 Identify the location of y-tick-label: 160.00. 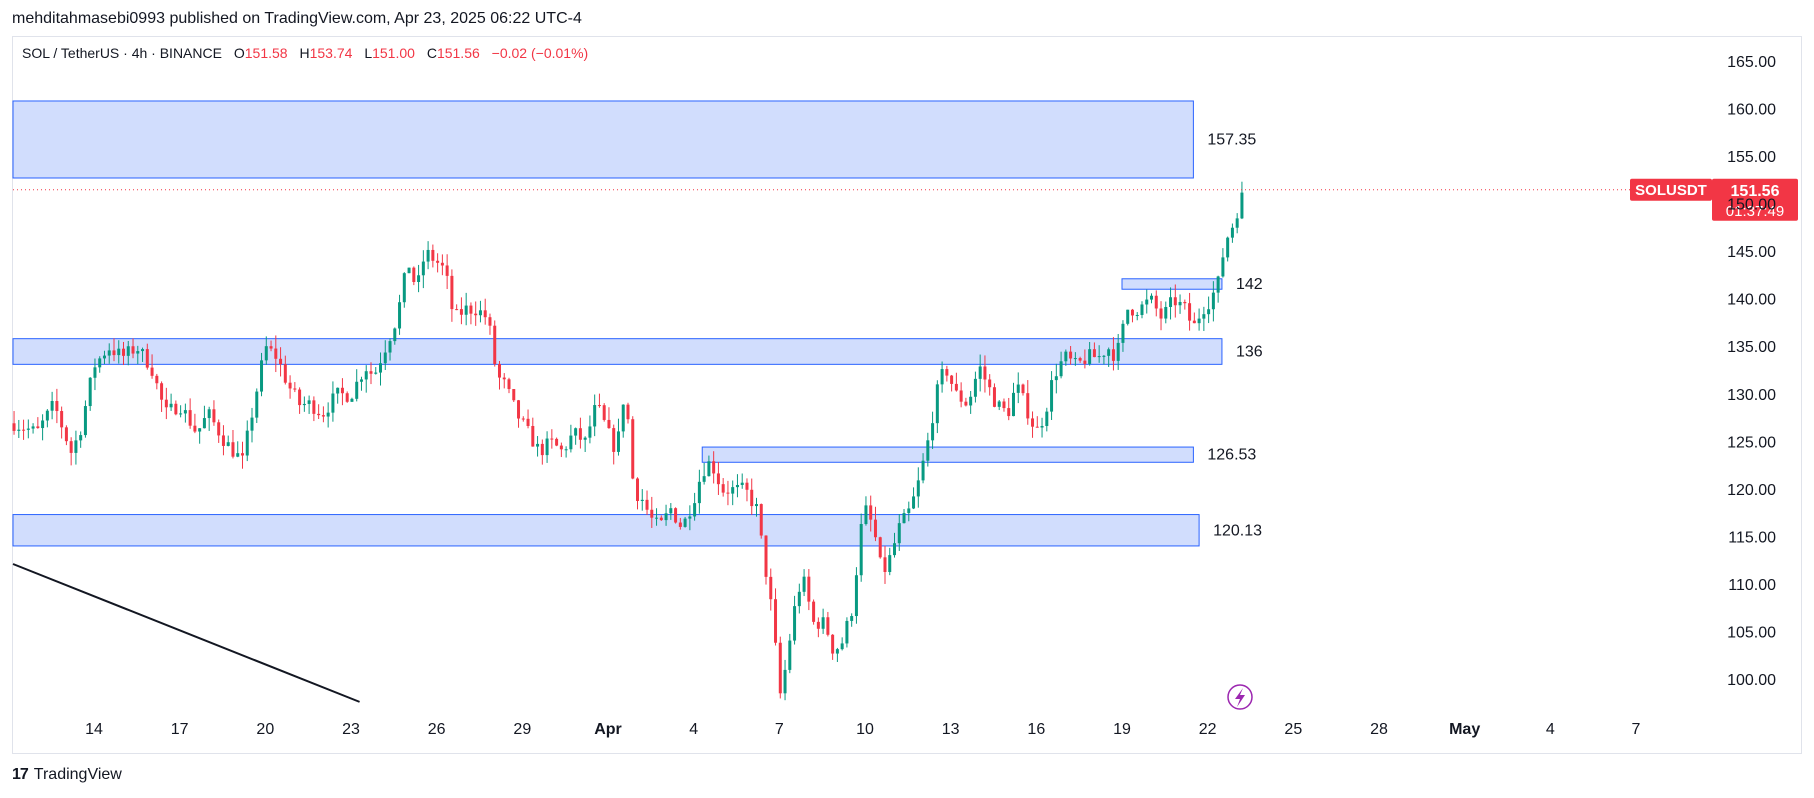
(1751, 110).